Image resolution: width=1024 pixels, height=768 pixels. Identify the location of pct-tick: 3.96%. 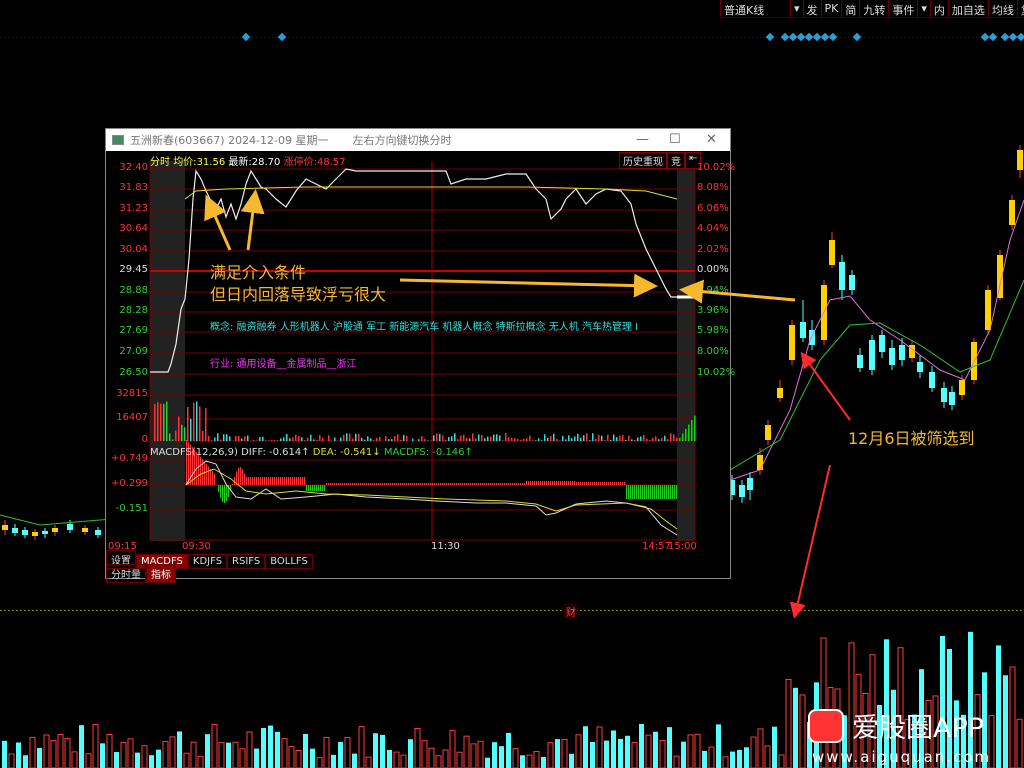
(713, 310).